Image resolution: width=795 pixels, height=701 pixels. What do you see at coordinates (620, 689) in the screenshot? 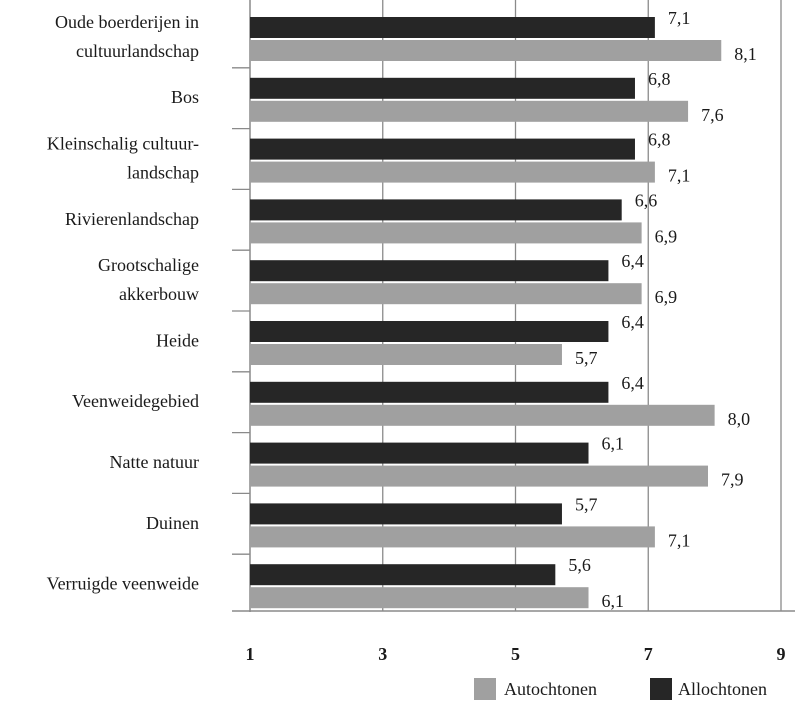
I see `legend: Autochtonen Allochtonen` at bounding box center [620, 689].